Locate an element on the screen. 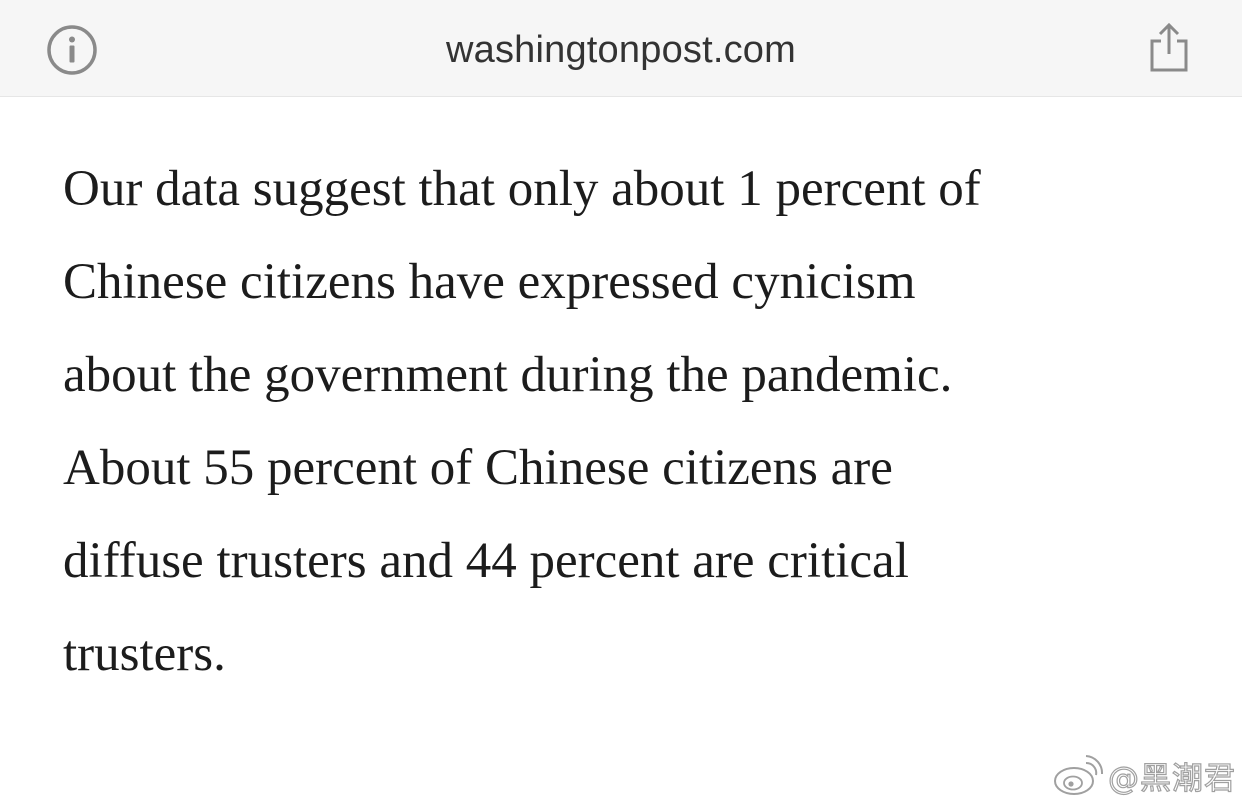 The height and width of the screenshot is (805, 1242). url-field: washingtonpost.com is located at coordinates (621, 50).